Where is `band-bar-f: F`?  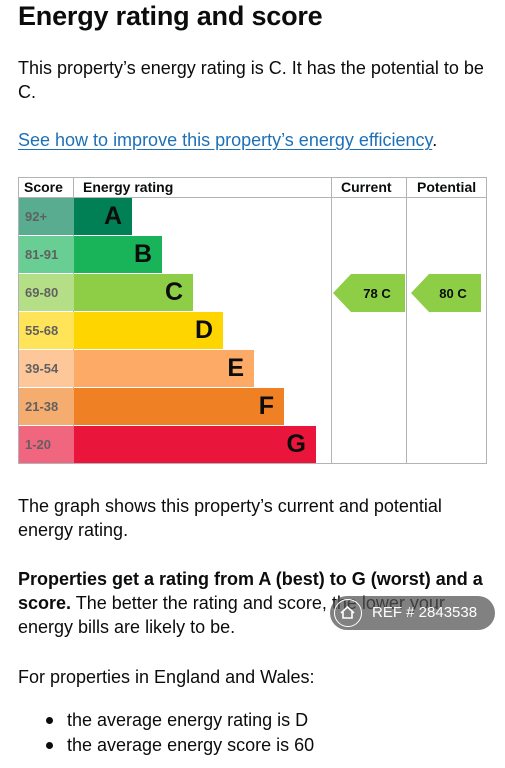 band-bar-f: F is located at coordinates (179, 406).